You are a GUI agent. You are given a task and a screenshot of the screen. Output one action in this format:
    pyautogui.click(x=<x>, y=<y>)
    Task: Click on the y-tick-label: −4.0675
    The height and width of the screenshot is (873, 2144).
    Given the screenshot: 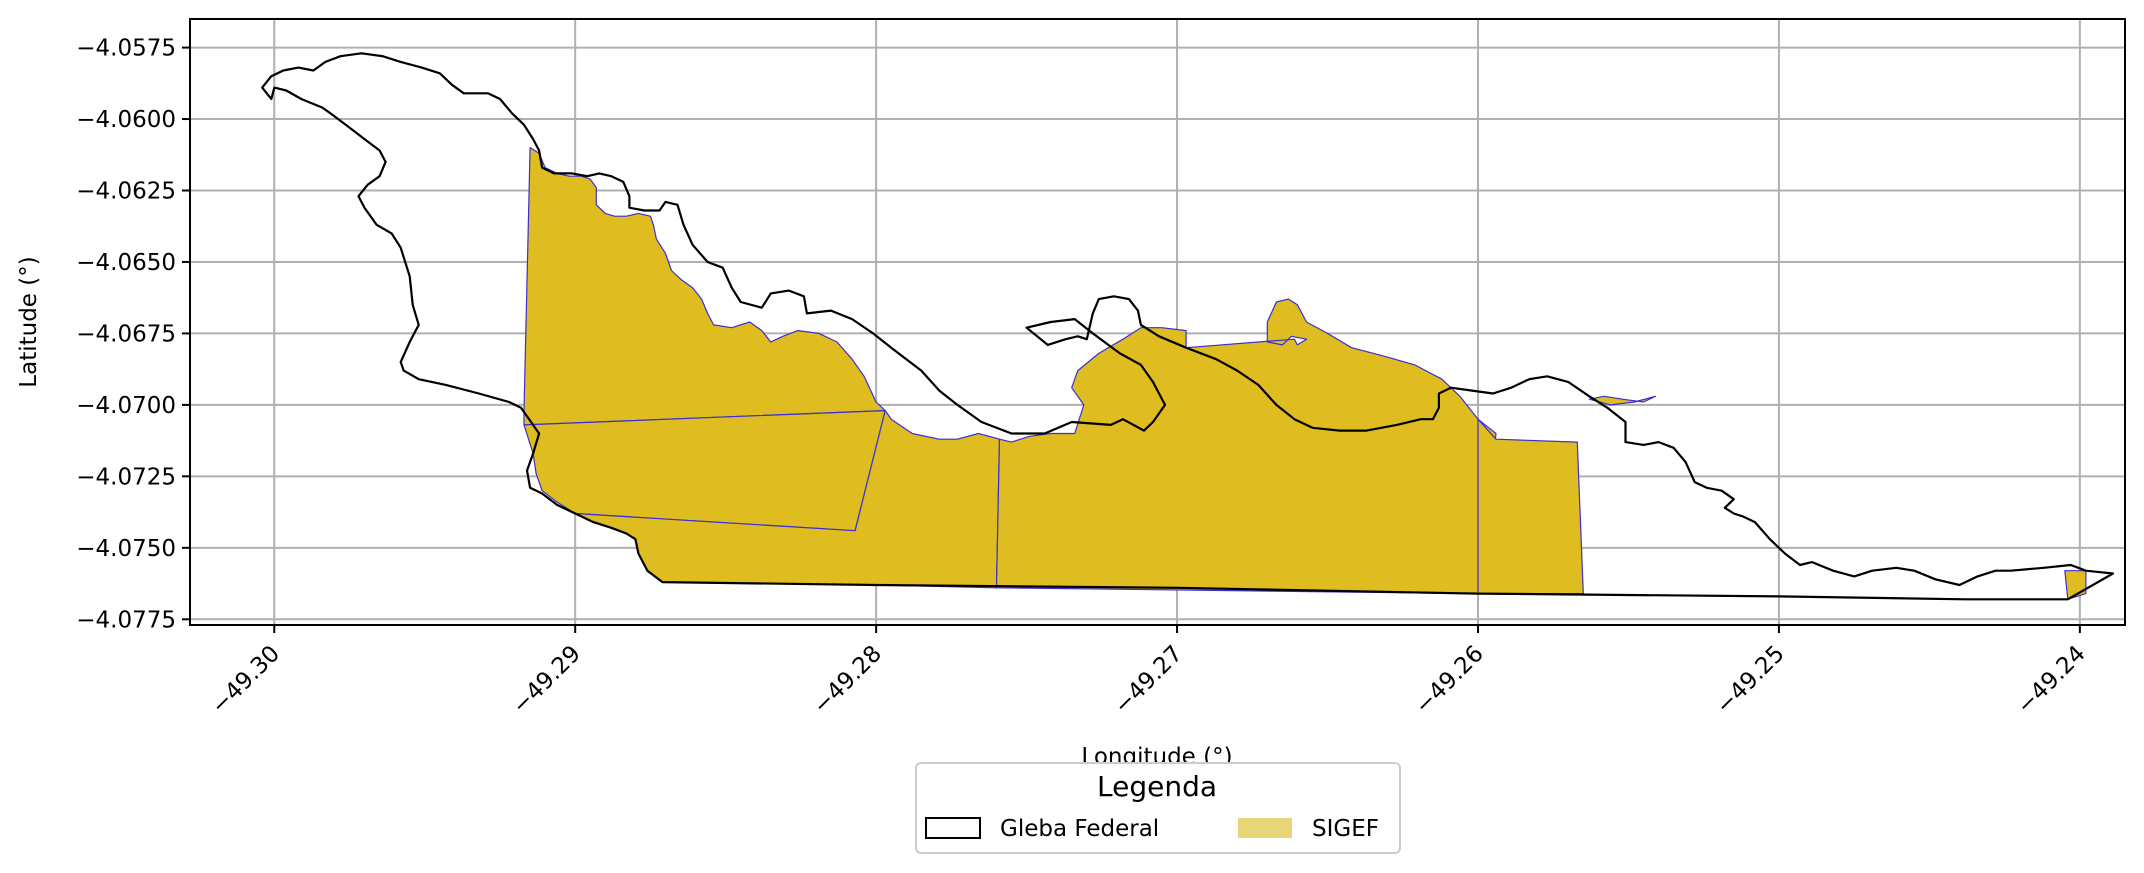 What is the action you would take?
    pyautogui.click(x=126, y=334)
    